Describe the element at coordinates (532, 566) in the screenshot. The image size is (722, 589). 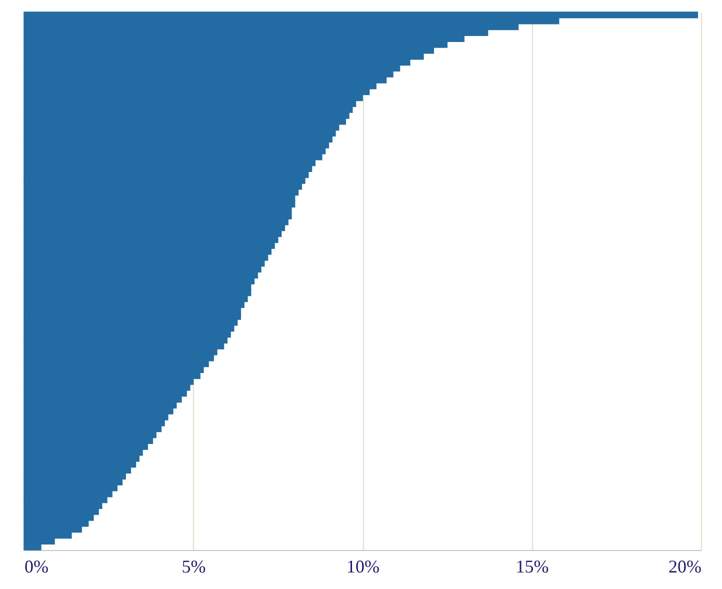
I see `x-tick-label: 15%` at that location.